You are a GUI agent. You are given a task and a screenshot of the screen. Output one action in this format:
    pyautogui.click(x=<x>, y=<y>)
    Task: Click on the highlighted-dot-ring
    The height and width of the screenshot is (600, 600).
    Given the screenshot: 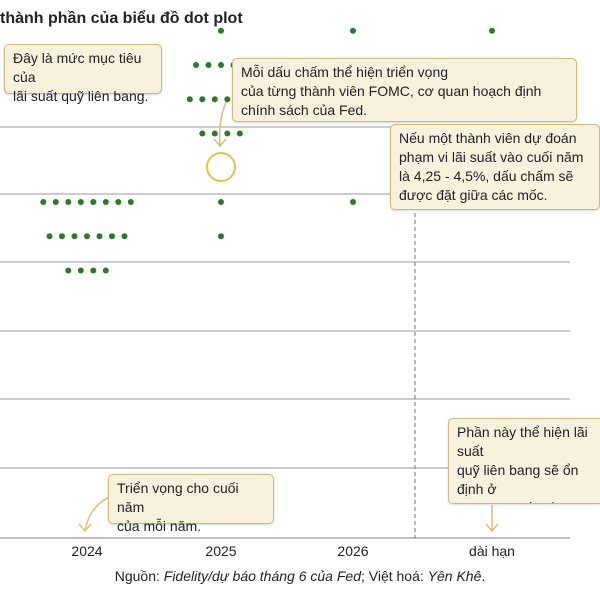 What is the action you would take?
    pyautogui.click(x=221, y=167)
    